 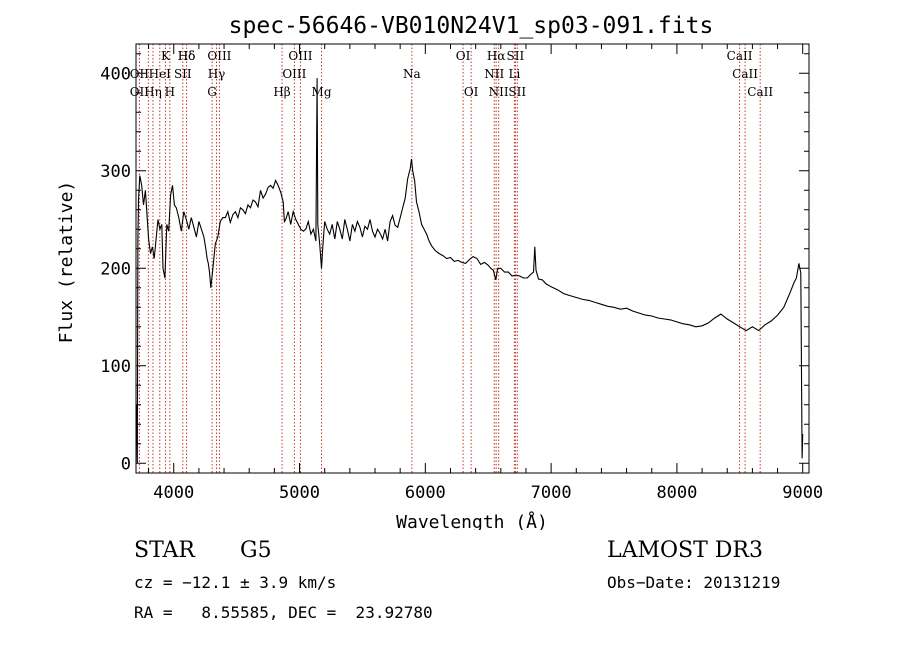 What do you see at coordinates (187, 56) in the screenshot?
I see `line-label: Hδ` at bounding box center [187, 56].